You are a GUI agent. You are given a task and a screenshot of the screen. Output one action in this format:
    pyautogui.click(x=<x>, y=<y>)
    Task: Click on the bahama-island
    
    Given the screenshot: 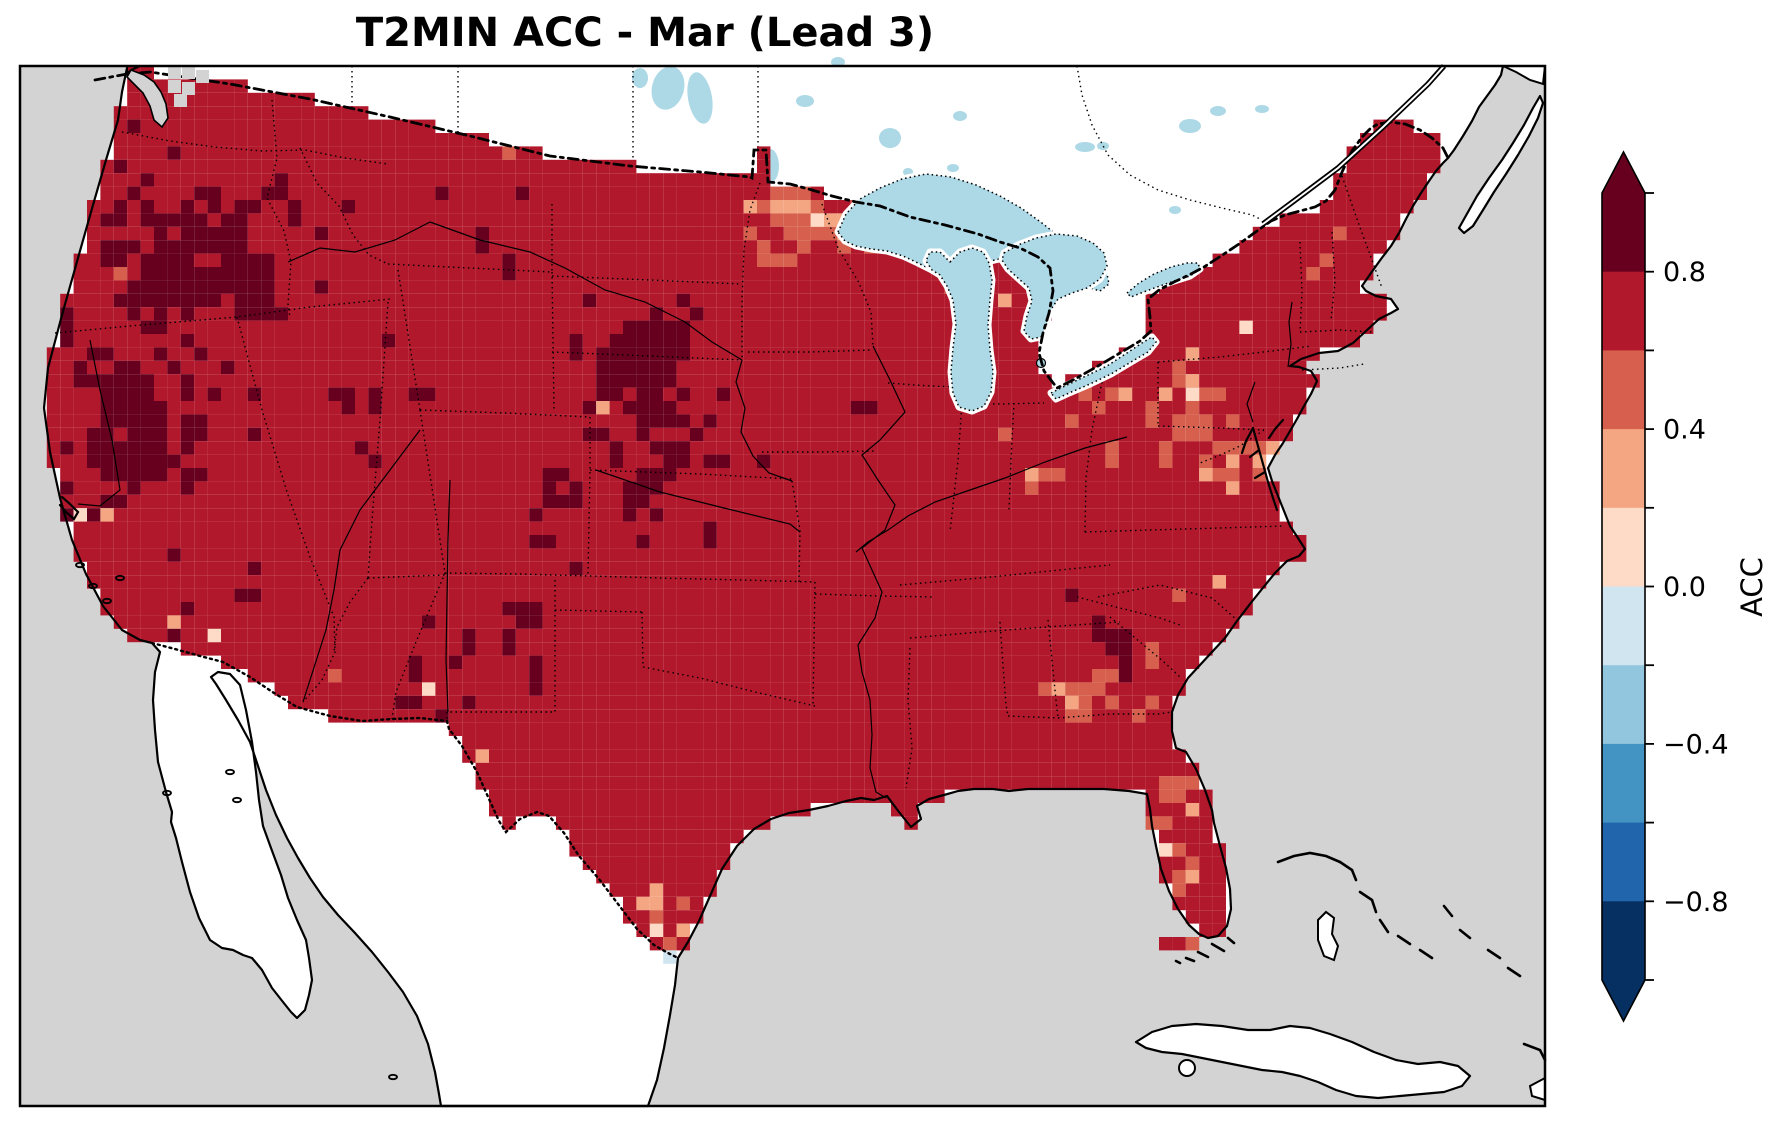 What is the action you would take?
    pyautogui.click(x=1494, y=954)
    